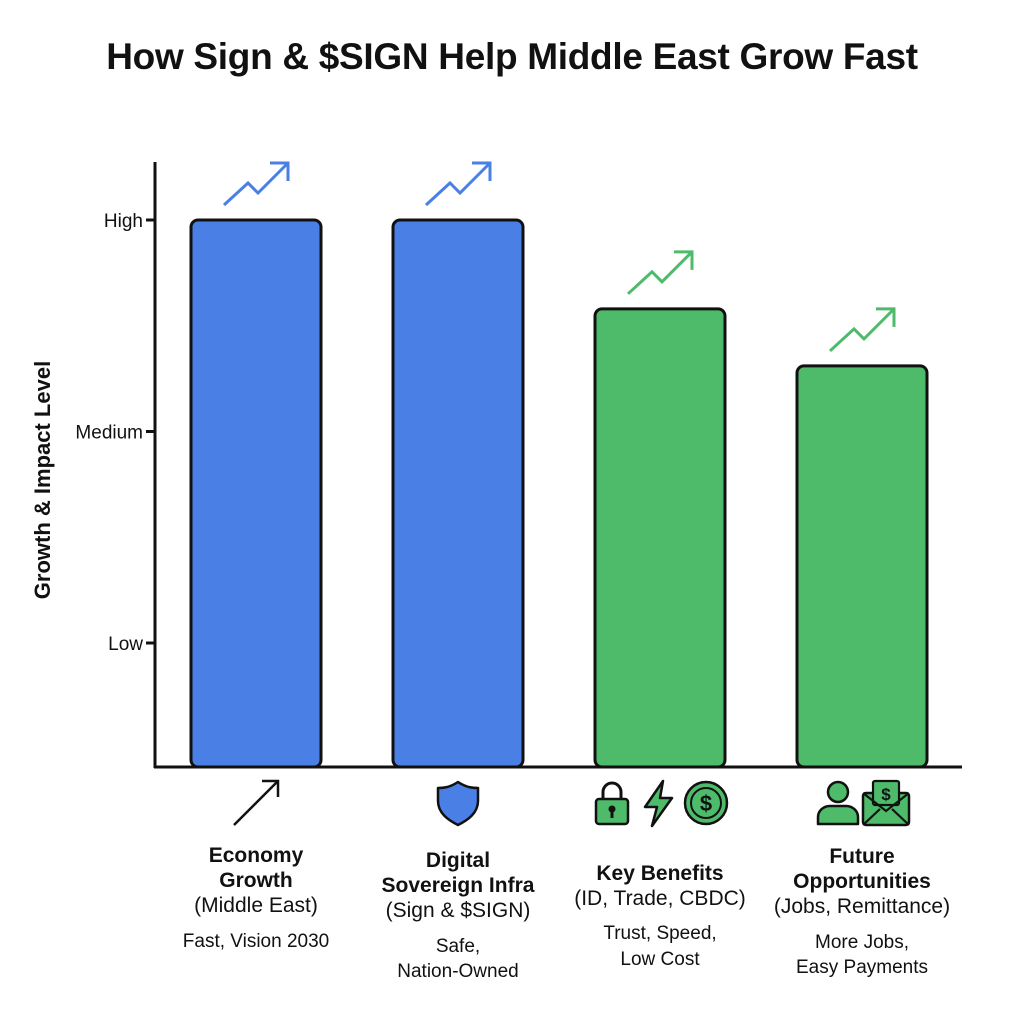 The height and width of the screenshot is (1024, 1024). What do you see at coordinates (660, 934) in the screenshot?
I see `category-desc: Trust, Speed,` at bounding box center [660, 934].